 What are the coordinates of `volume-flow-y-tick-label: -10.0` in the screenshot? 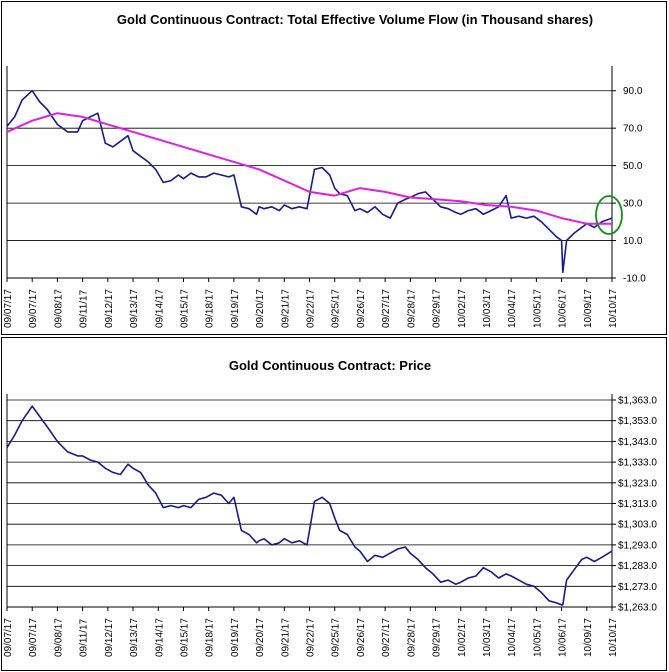 It's located at (634, 279).